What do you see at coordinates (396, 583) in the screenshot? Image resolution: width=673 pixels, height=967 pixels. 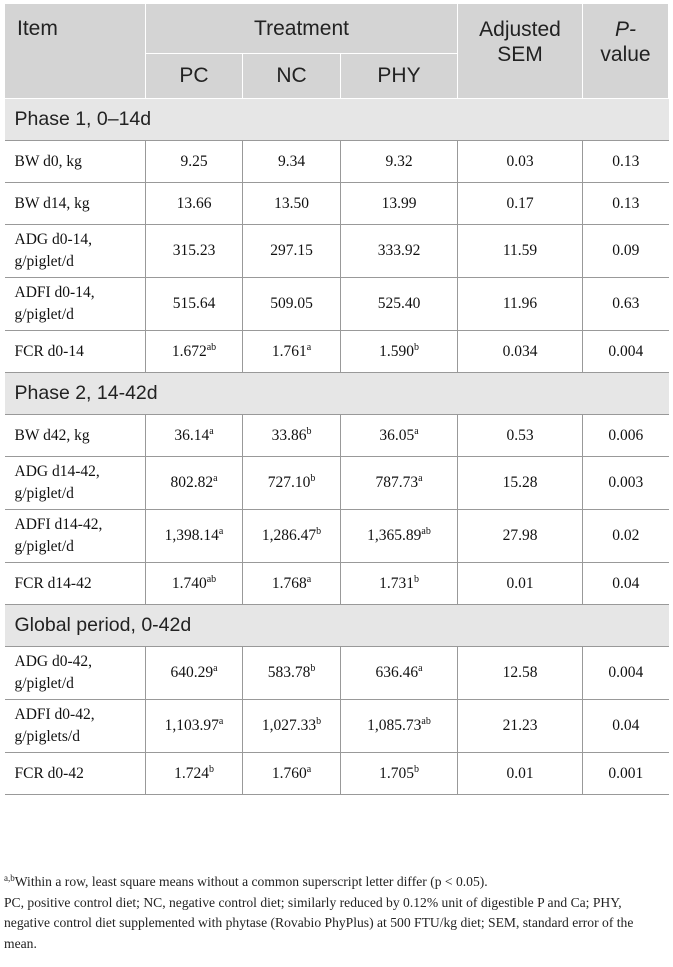 I see `cell-phy-value: 1.731` at bounding box center [396, 583].